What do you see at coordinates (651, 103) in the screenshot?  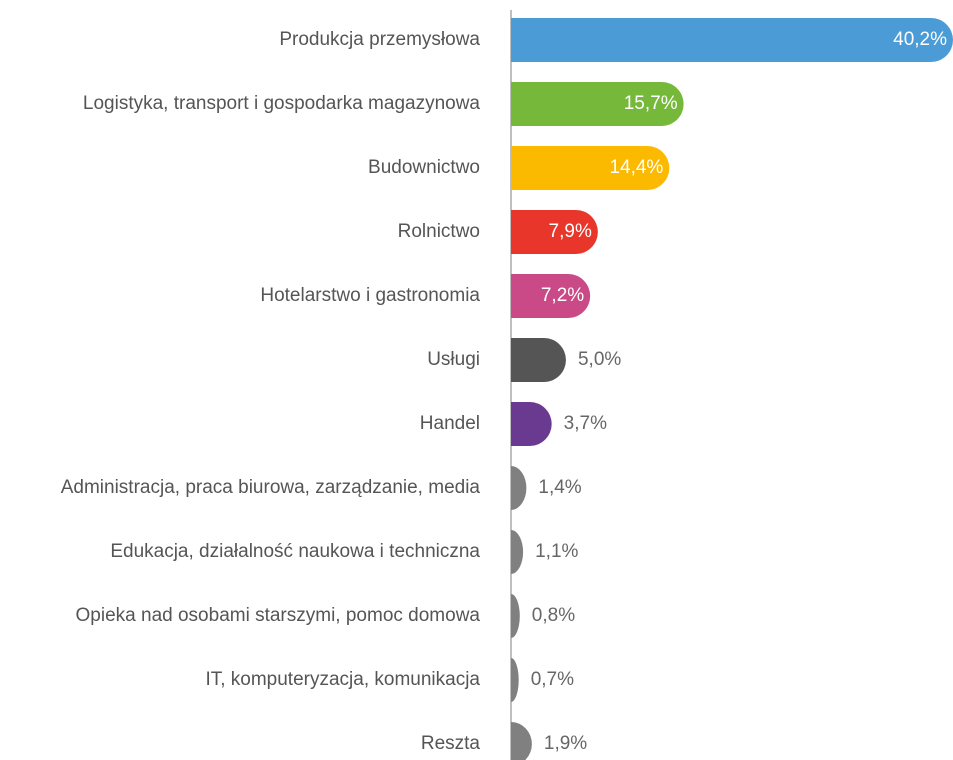 I see `value-label: 15,7%` at bounding box center [651, 103].